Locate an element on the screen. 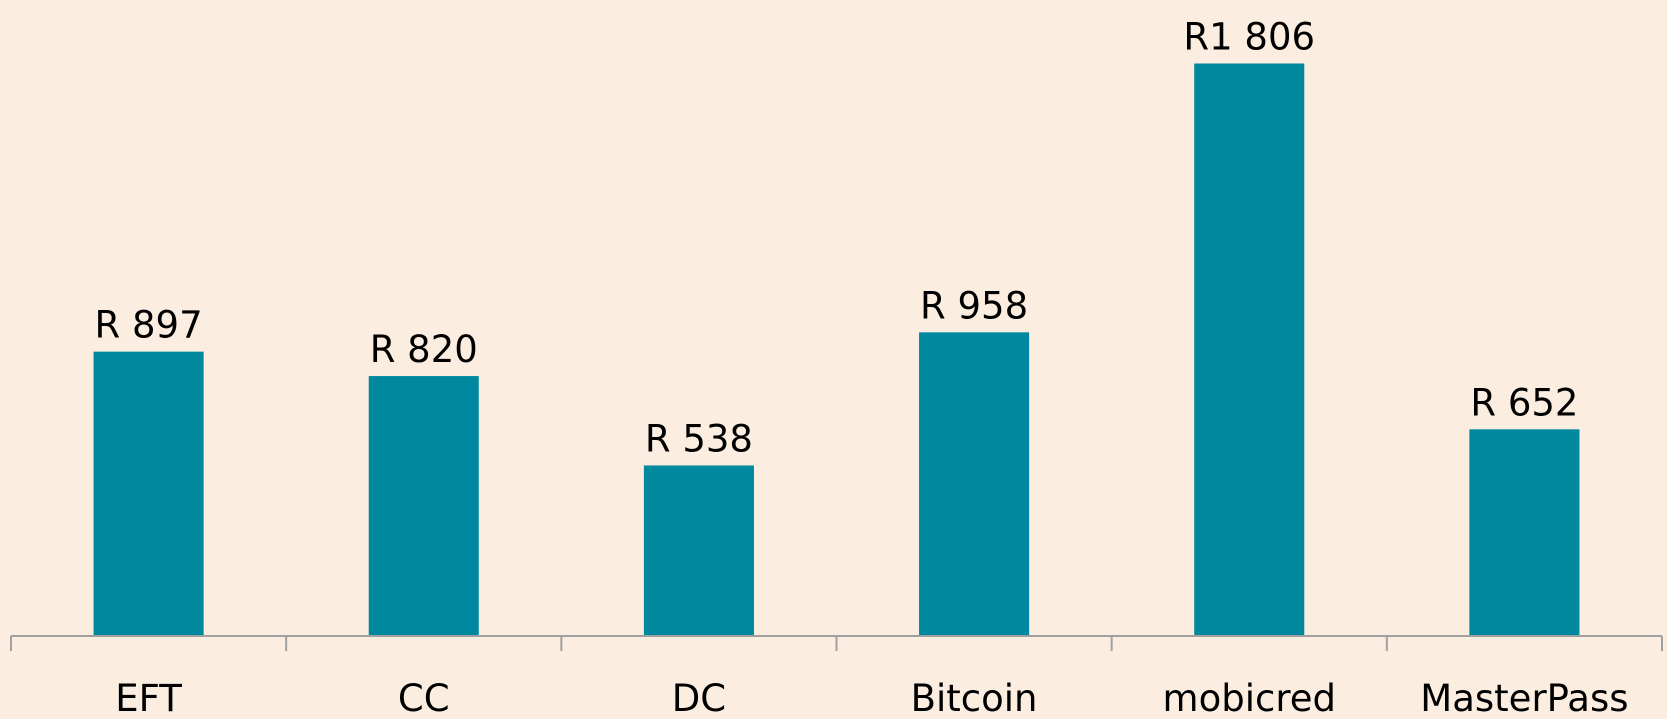 This screenshot has width=1667, height=719. value-label: R 538 is located at coordinates (699, 438).